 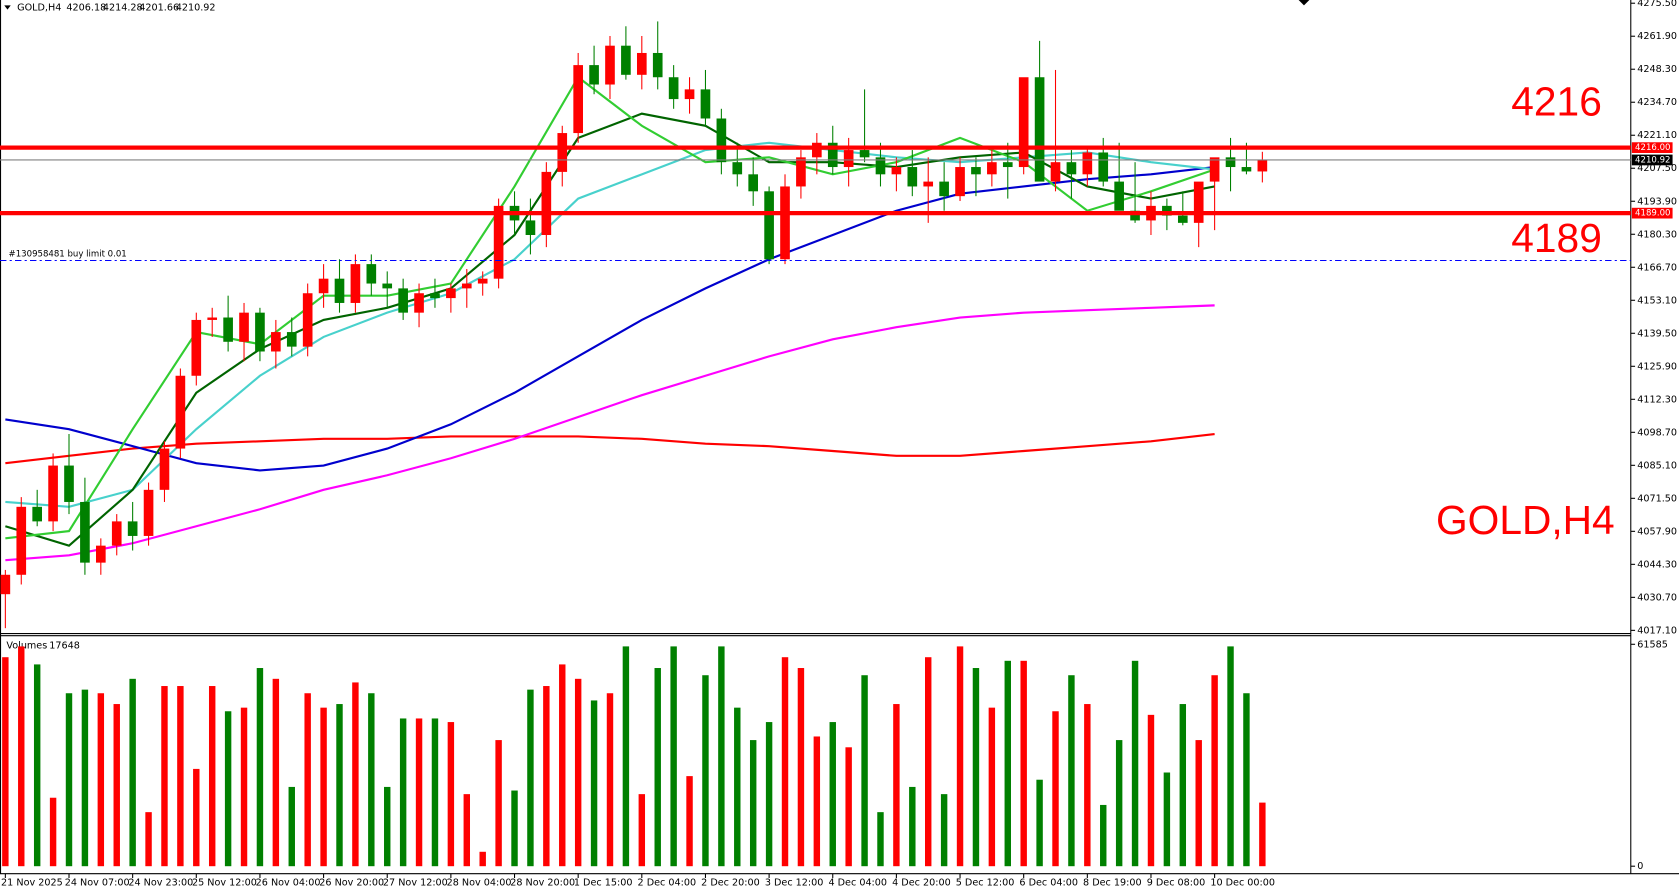 What do you see at coordinates (1657, 564) in the screenshot?
I see `y-tick-label: 4044.30` at bounding box center [1657, 564].